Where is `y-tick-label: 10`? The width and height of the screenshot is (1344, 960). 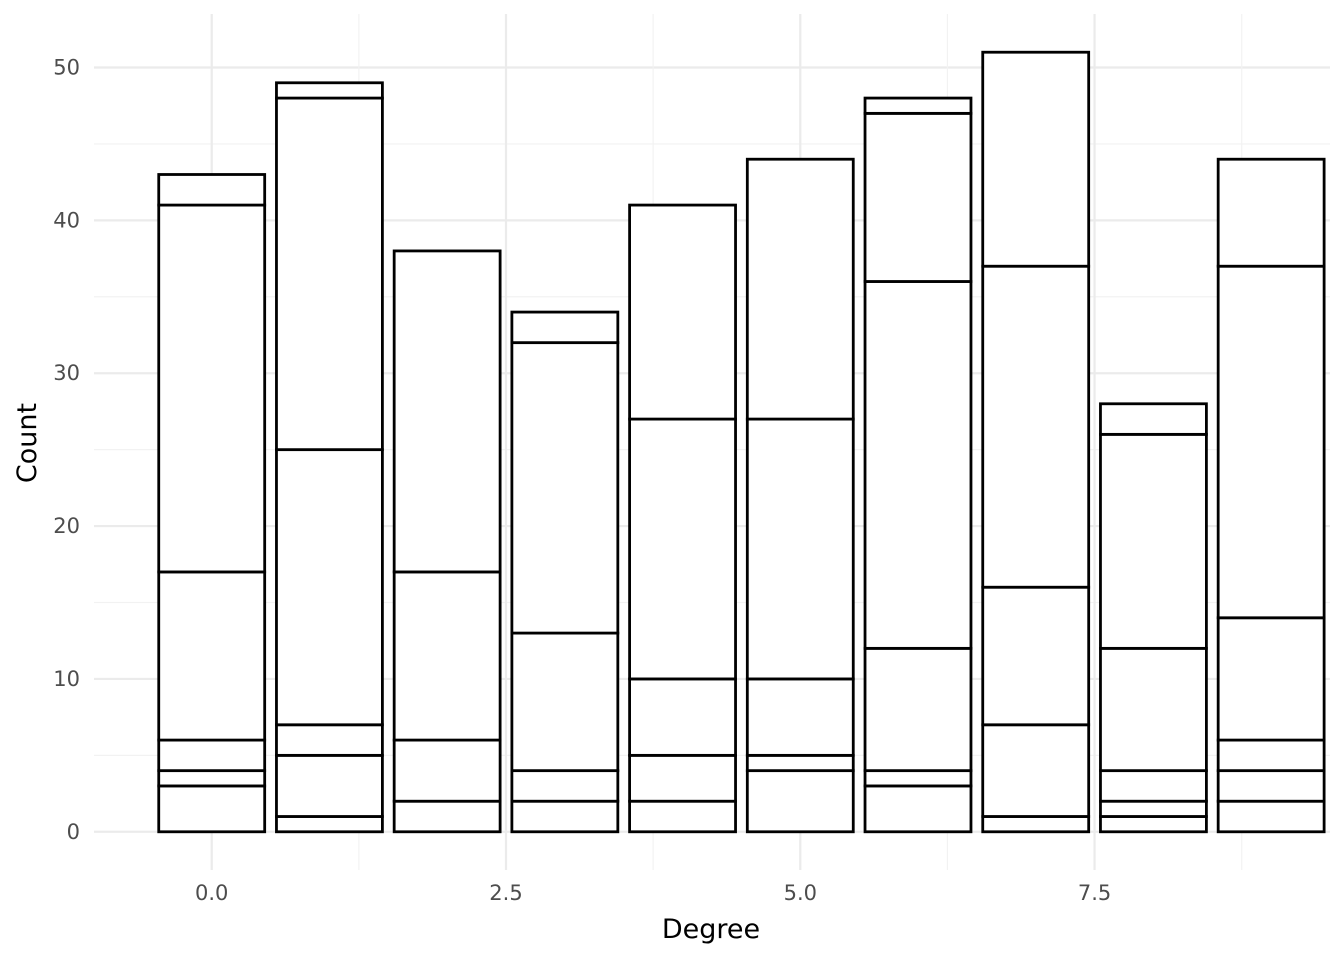
y-tick-label: 10 is located at coordinates (66, 679).